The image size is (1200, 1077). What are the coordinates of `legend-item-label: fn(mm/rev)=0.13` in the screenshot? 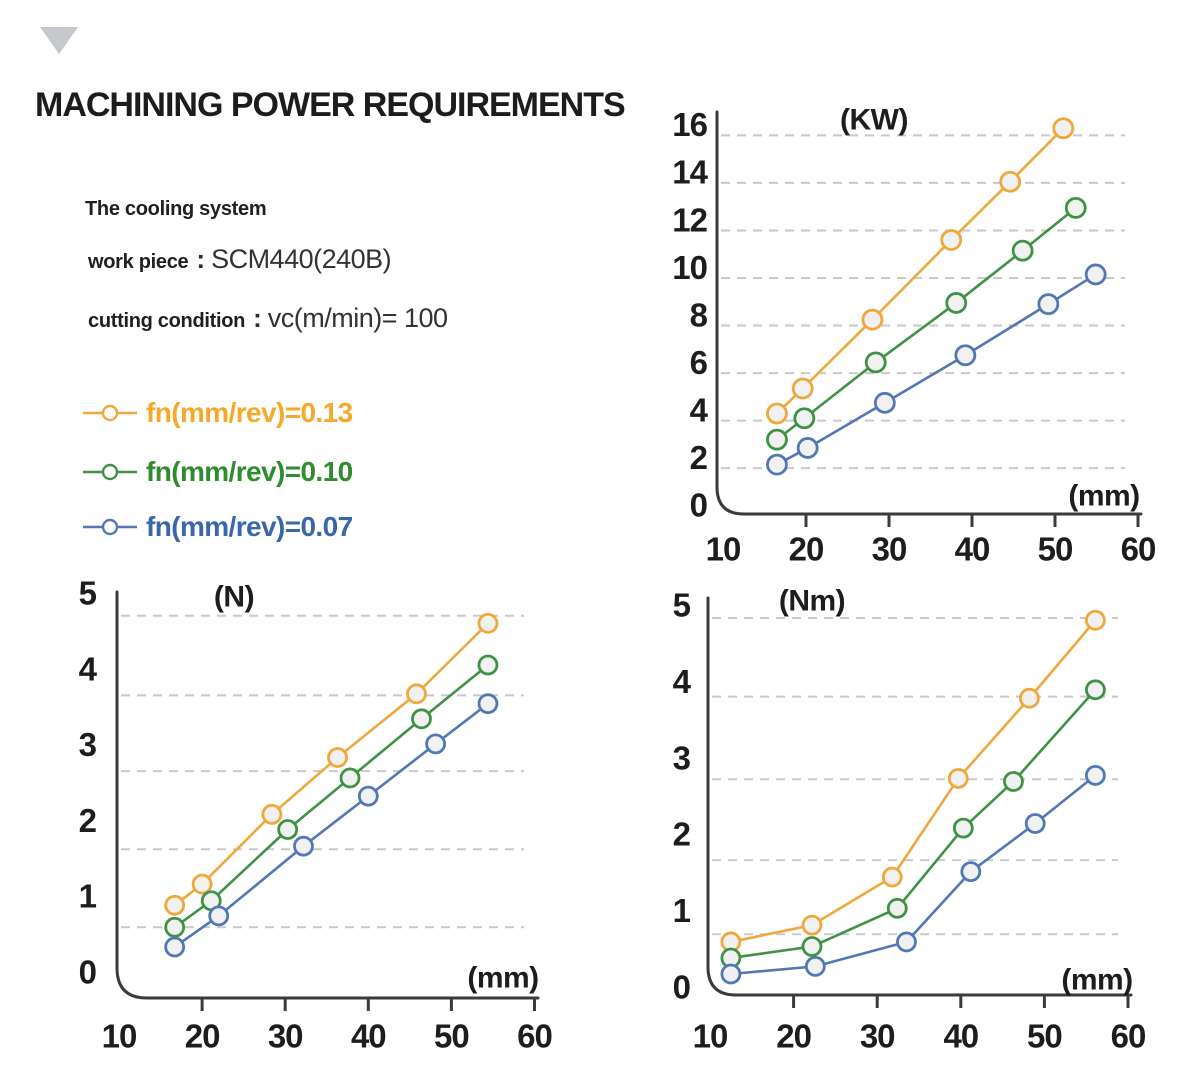 It's located at (249, 412).